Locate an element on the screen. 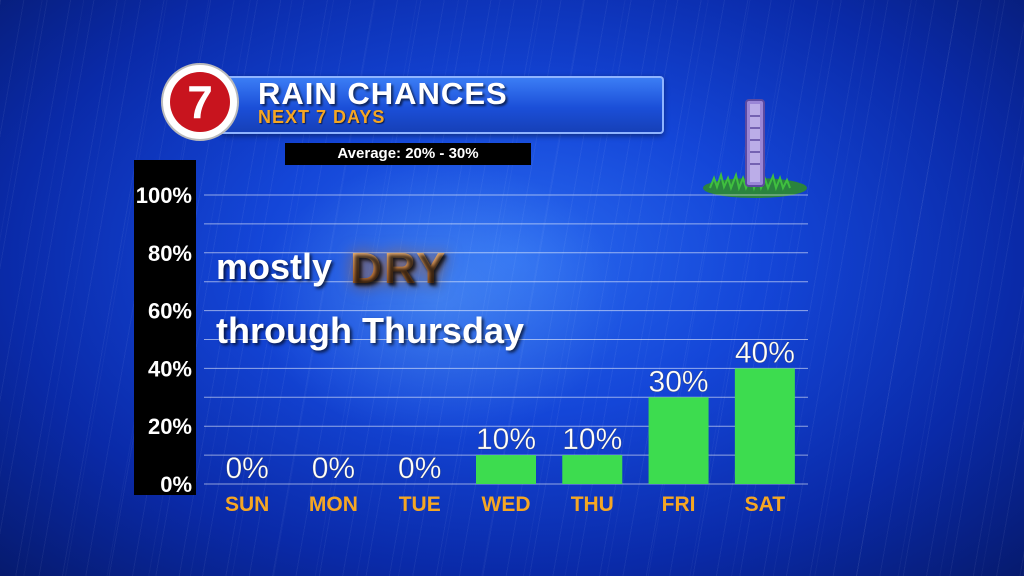 The height and width of the screenshot is (576, 1024). day-label-tue: TUE is located at coordinates (420, 504).